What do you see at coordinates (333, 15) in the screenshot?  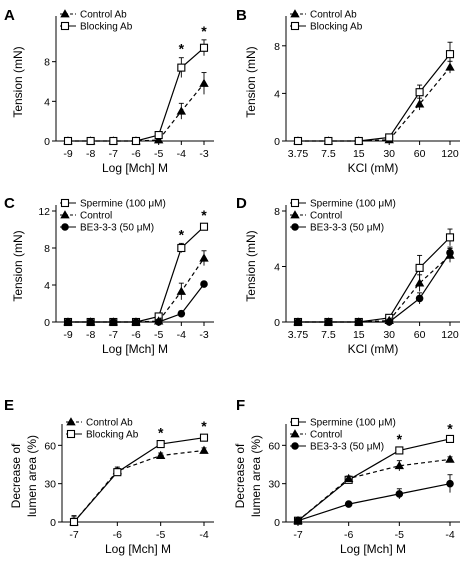 I see `legend-entry: Control Ab` at bounding box center [333, 15].